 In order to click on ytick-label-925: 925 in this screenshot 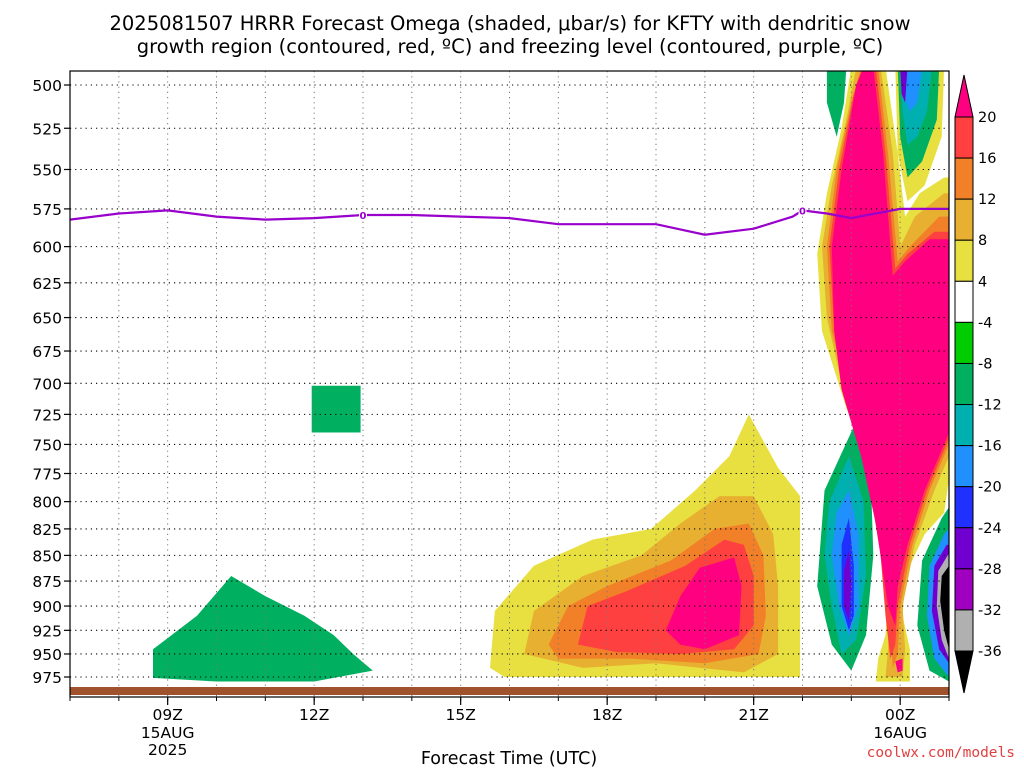, I will do `click(47, 631)`.